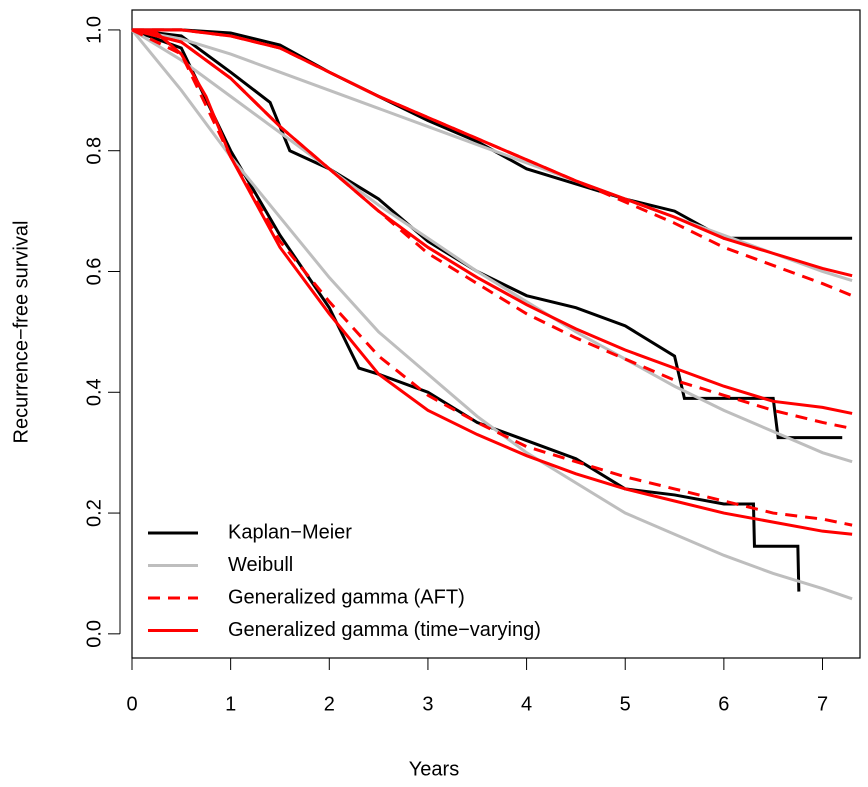  What do you see at coordinates (625, 704) in the screenshot?
I see `x-tick-label: 5` at bounding box center [625, 704].